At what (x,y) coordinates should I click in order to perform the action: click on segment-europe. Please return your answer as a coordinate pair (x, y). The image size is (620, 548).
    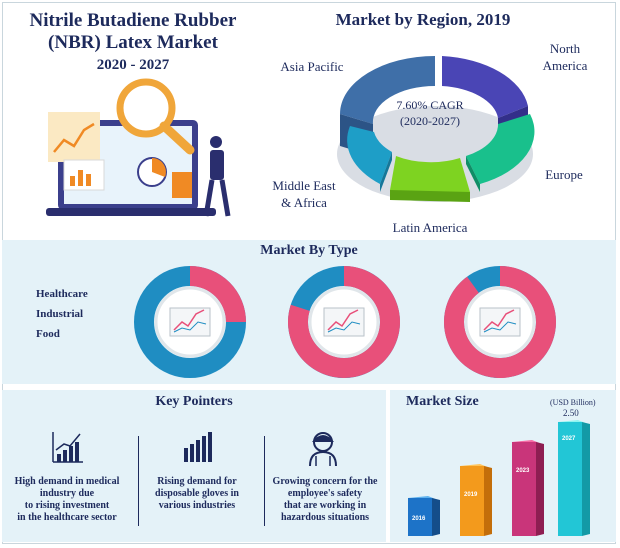
    Looking at the image, I should click on (500, 149).